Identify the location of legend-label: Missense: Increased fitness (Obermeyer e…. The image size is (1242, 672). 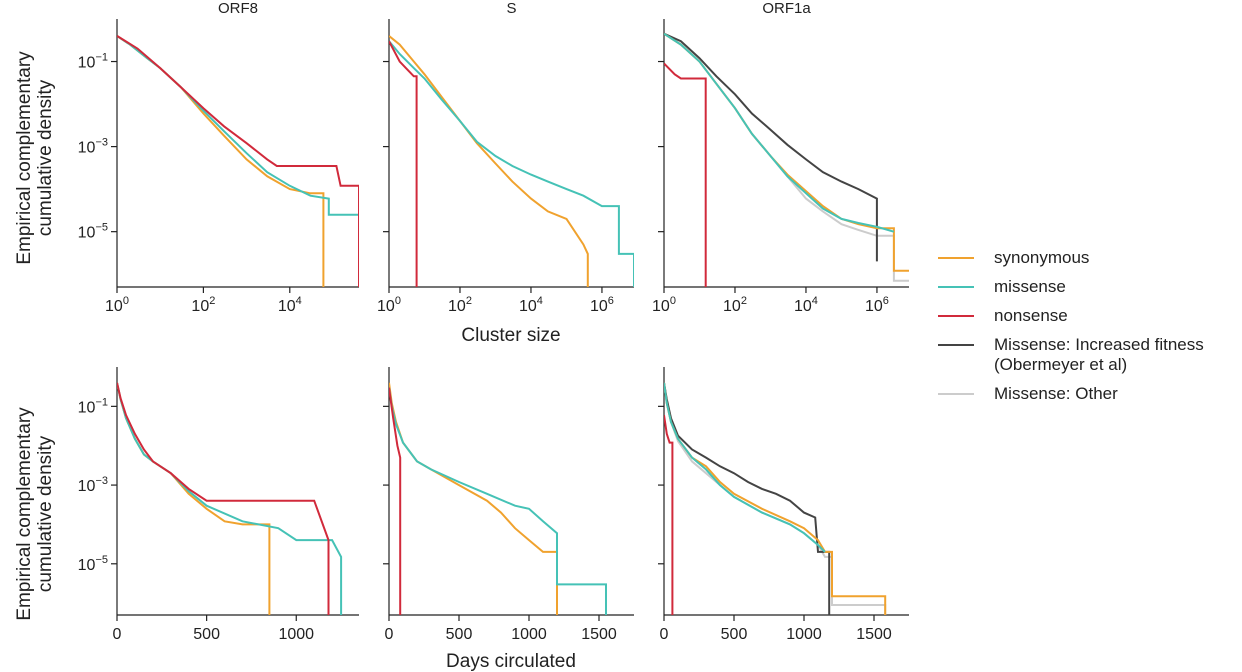
(1099, 354).